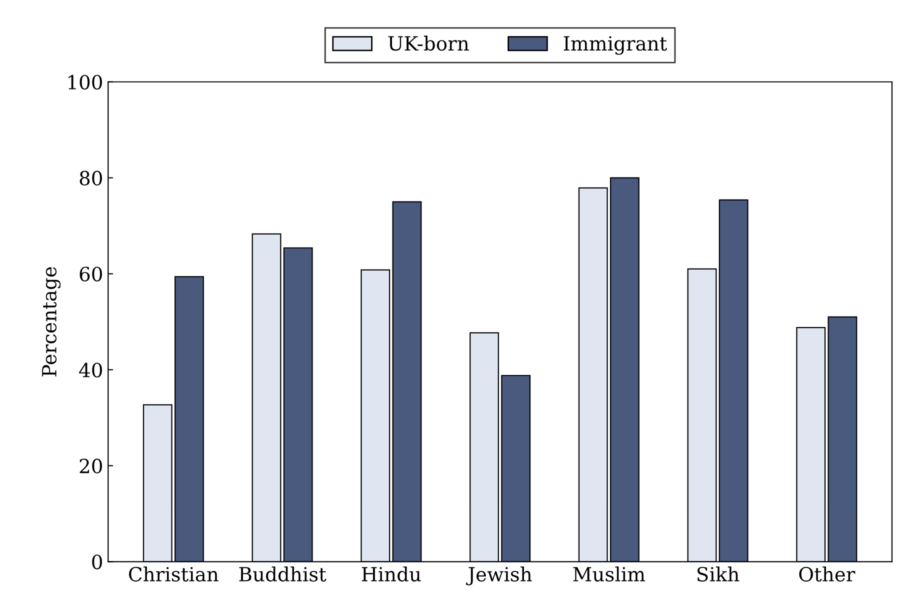 The width and height of the screenshot is (901, 602). Describe the element at coordinates (719, 574) in the screenshot. I see `x-tick-label: Sikh` at that location.